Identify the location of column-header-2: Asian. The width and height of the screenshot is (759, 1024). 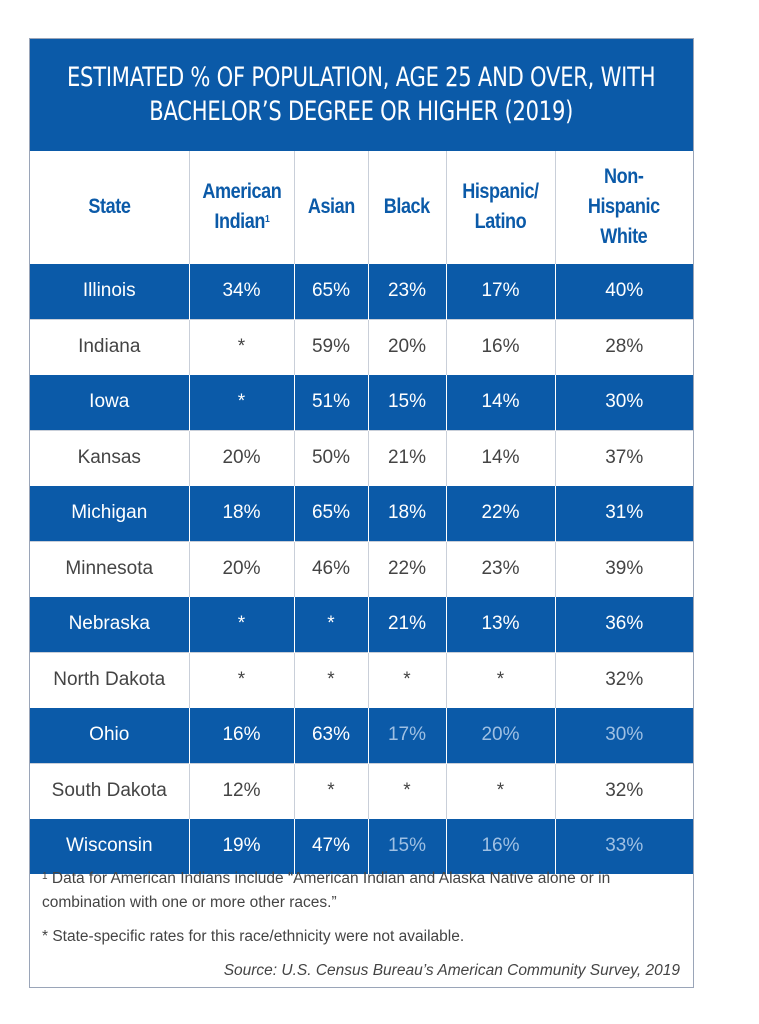
(330, 207).